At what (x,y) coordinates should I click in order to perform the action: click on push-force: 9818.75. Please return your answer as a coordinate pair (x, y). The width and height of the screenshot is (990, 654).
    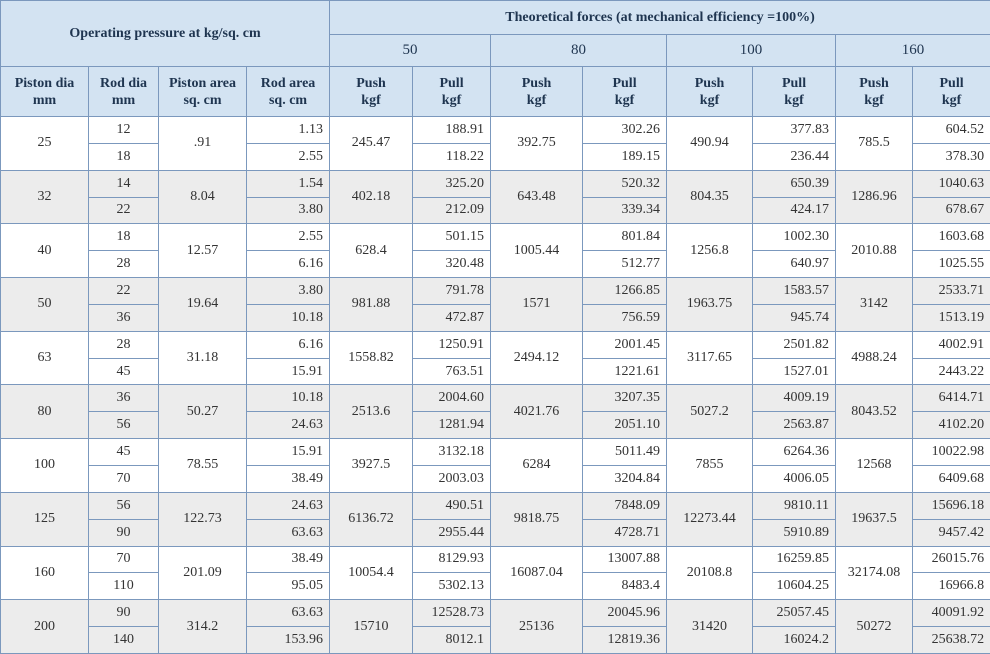
    Looking at the image, I should click on (537, 519).